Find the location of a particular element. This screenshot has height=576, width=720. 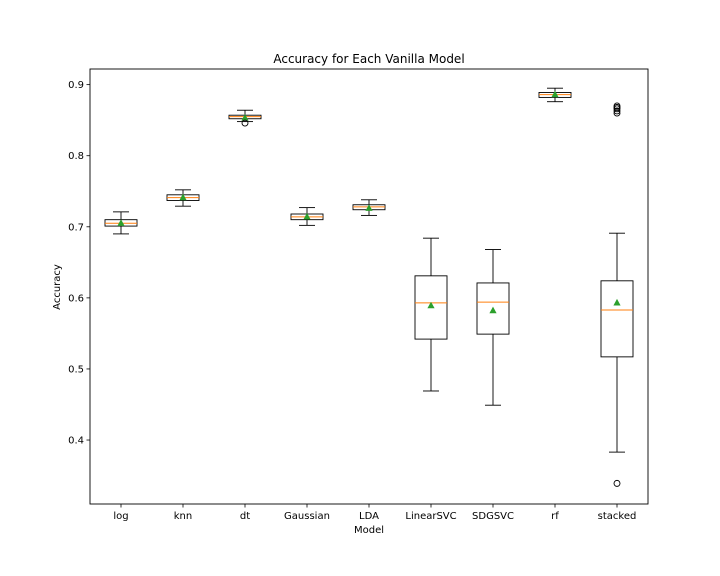

x-tick-label: rf is located at coordinates (555, 516).